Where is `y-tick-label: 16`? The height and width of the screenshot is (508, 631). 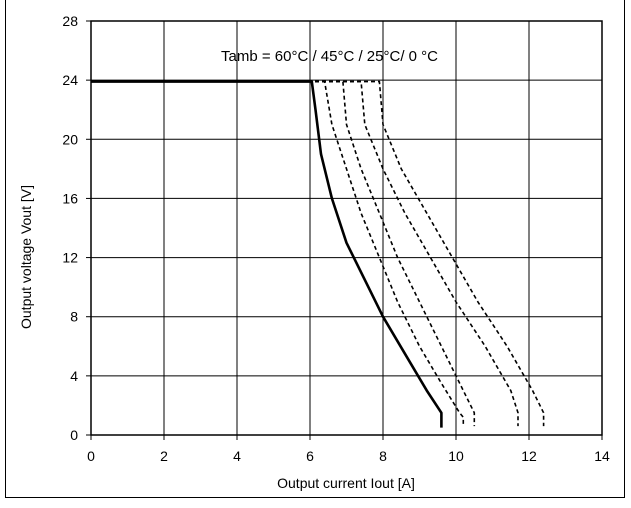
y-tick-label: 16 is located at coordinates (70, 198).